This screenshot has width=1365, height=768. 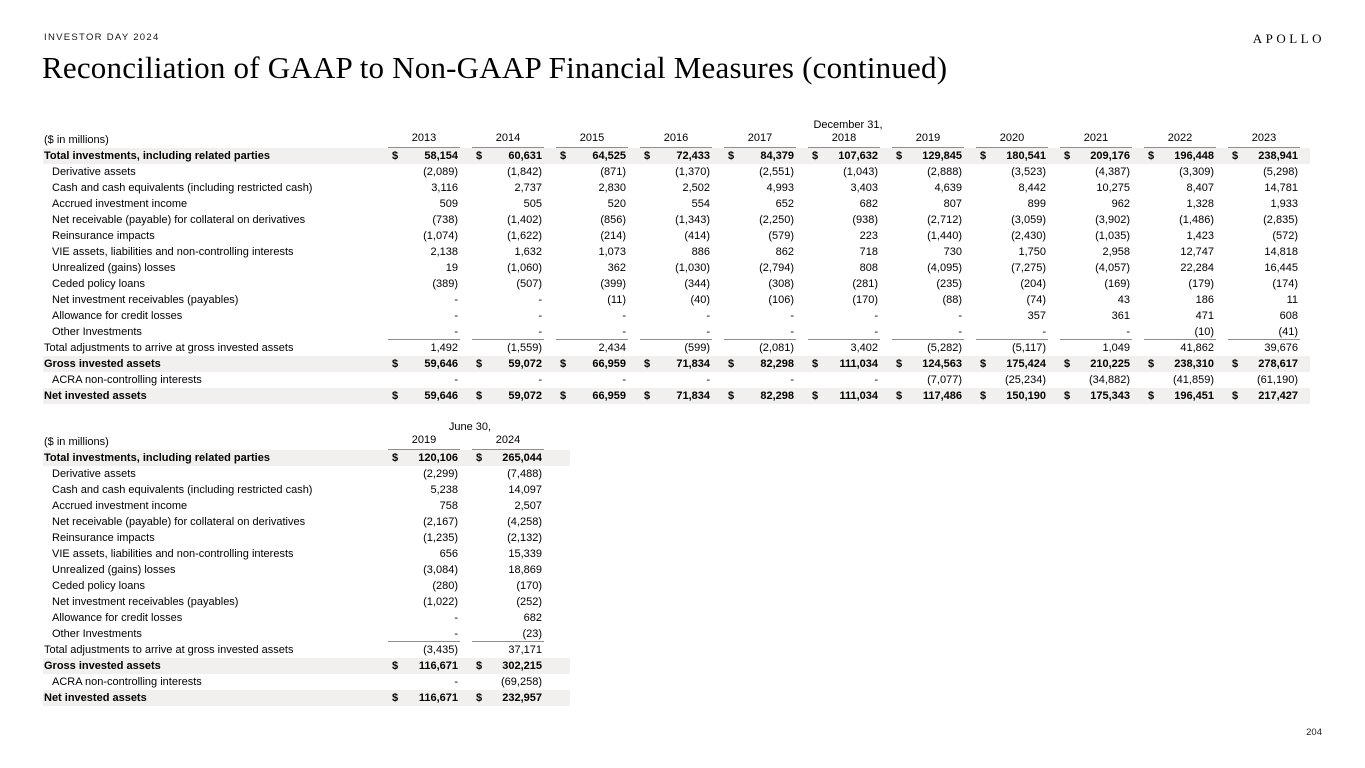 What do you see at coordinates (1016, 156) in the screenshot?
I see `value-cell: $180,541` at bounding box center [1016, 156].